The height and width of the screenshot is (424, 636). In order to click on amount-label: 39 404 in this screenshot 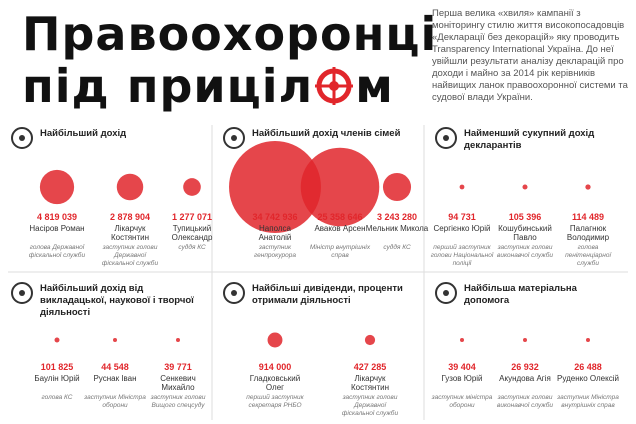, I will do `click(462, 367)`.